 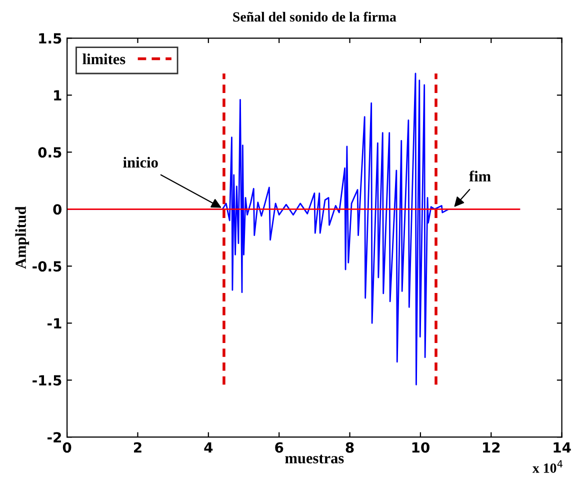 What do you see at coordinates (314, 459) in the screenshot?
I see `x-axis-title: muestras` at bounding box center [314, 459].